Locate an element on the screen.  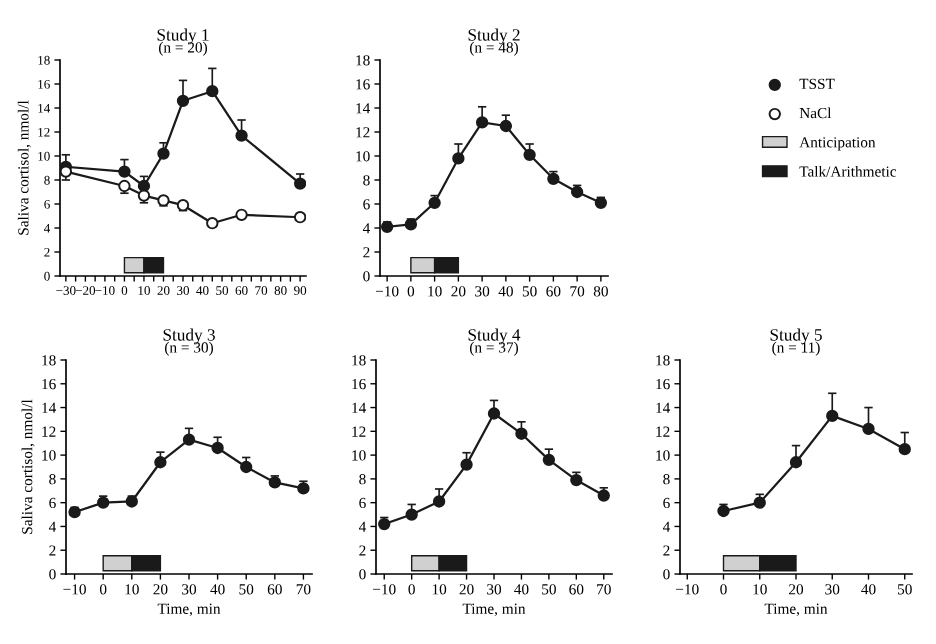
chart-title: Study 3 is located at coordinates (189, 336).